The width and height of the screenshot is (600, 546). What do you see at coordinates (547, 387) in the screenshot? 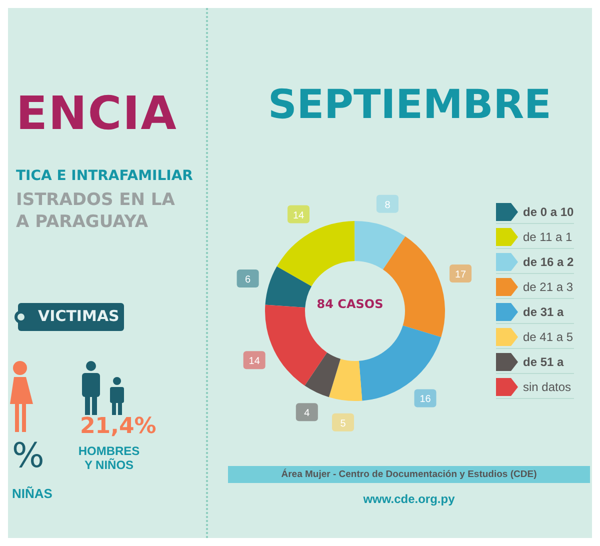
I see `legend-label: sin datos` at bounding box center [547, 387].